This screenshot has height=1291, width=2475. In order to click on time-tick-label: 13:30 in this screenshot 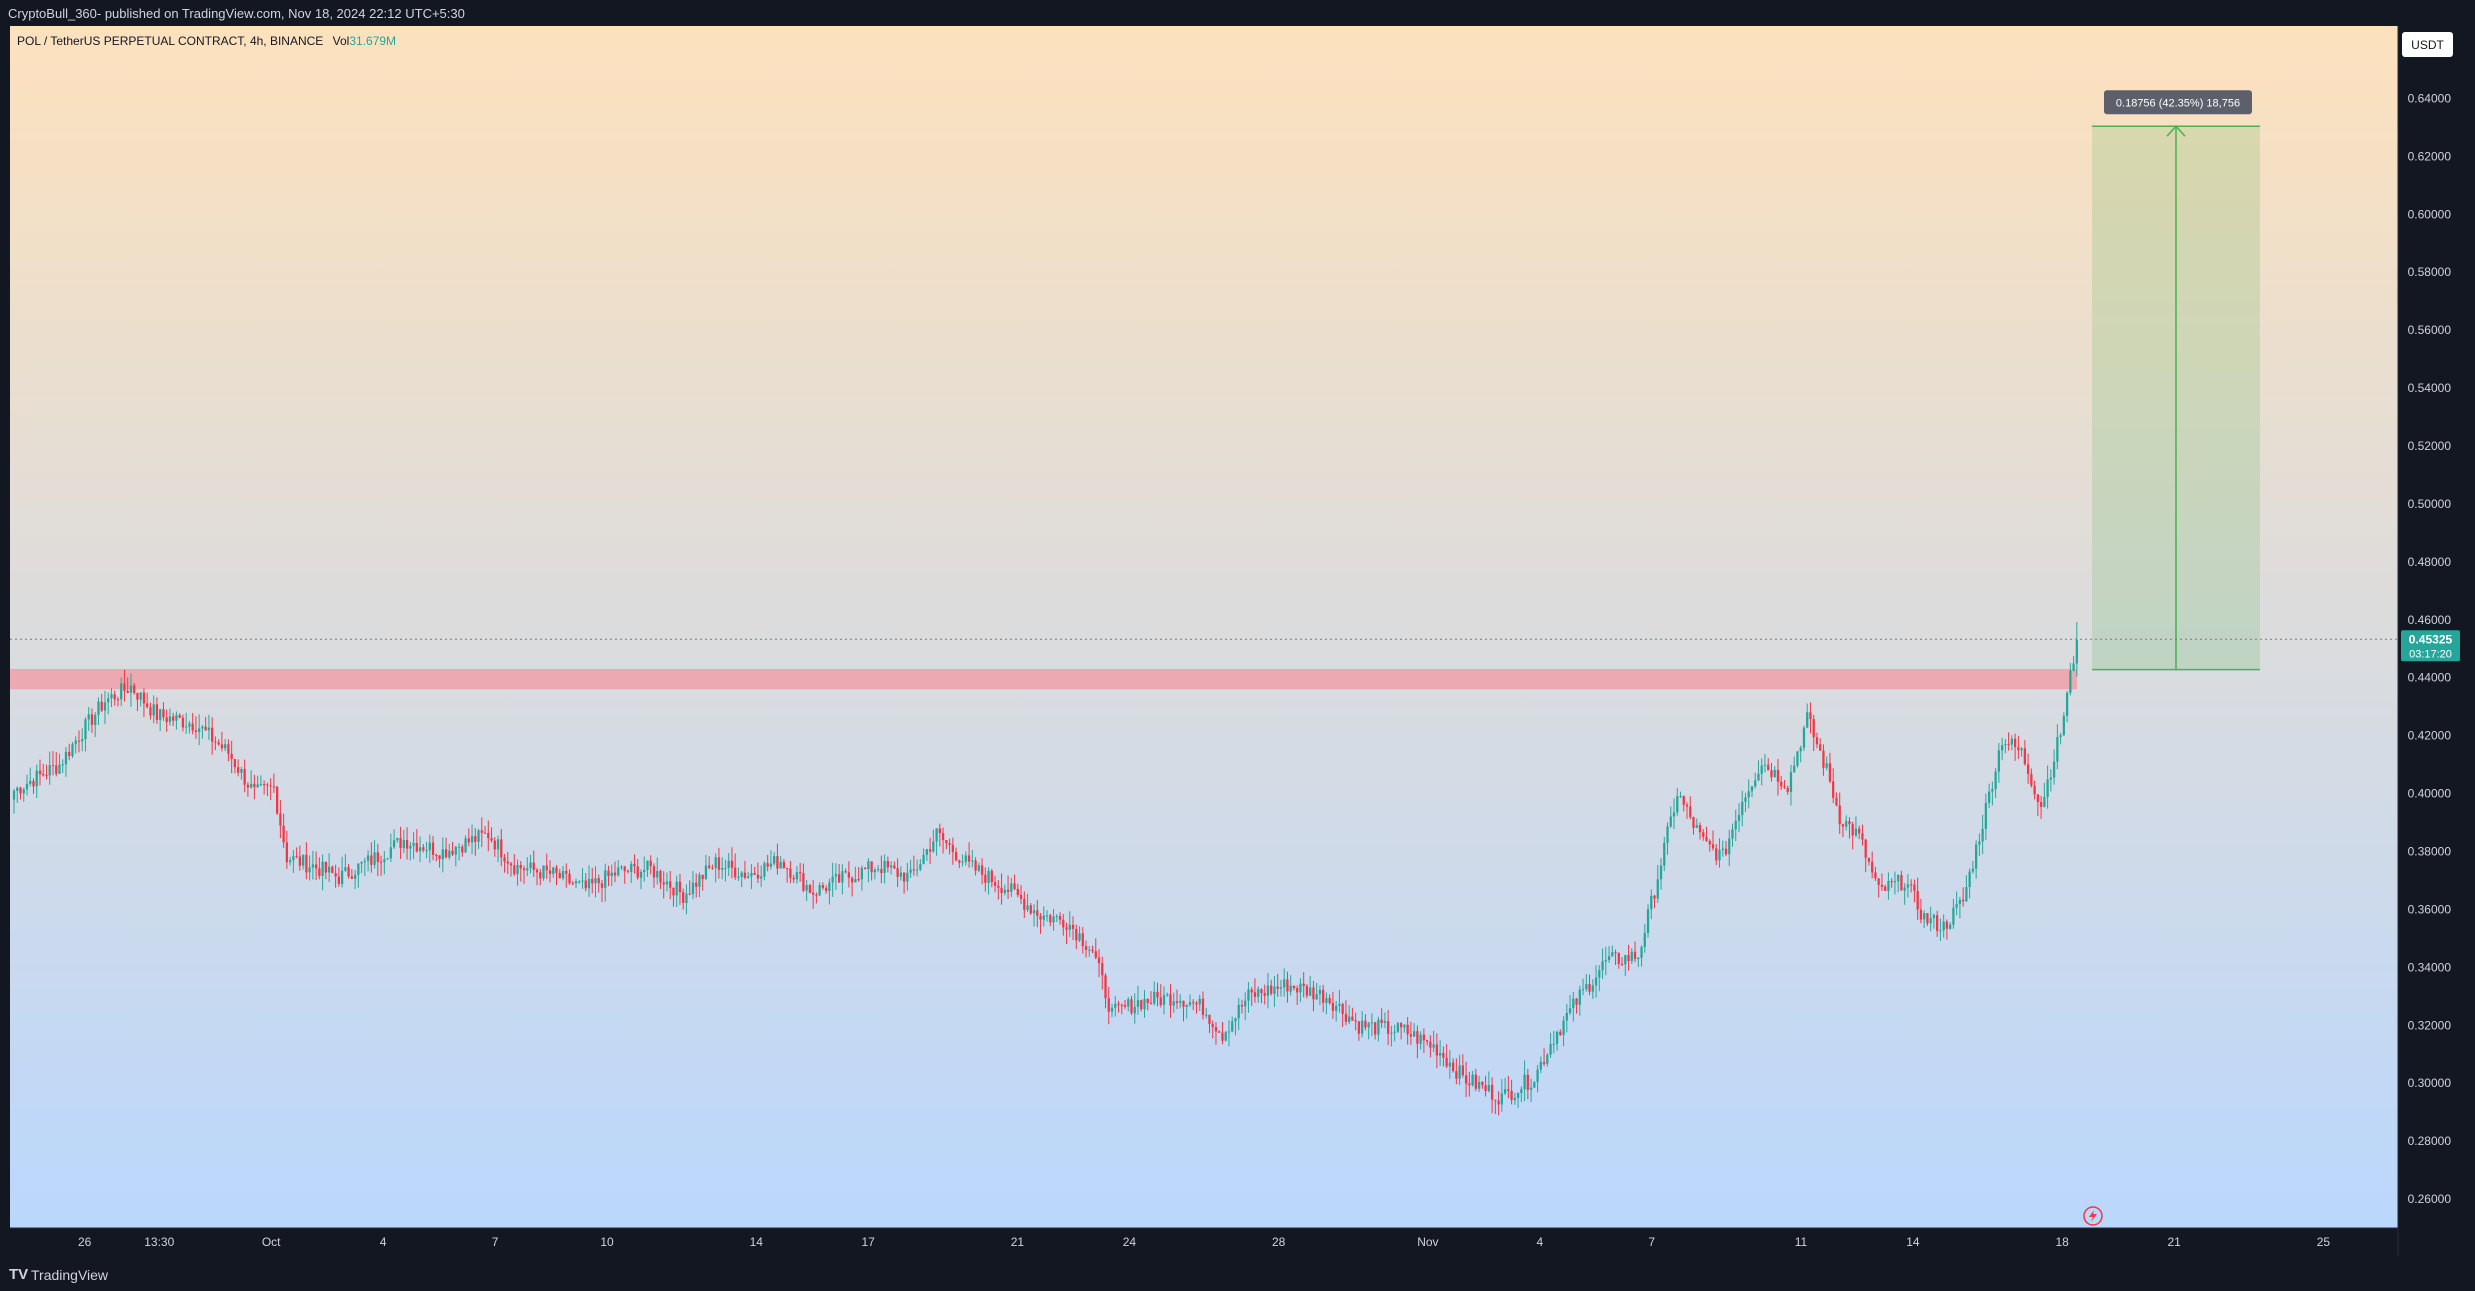, I will do `click(159, 1242)`.